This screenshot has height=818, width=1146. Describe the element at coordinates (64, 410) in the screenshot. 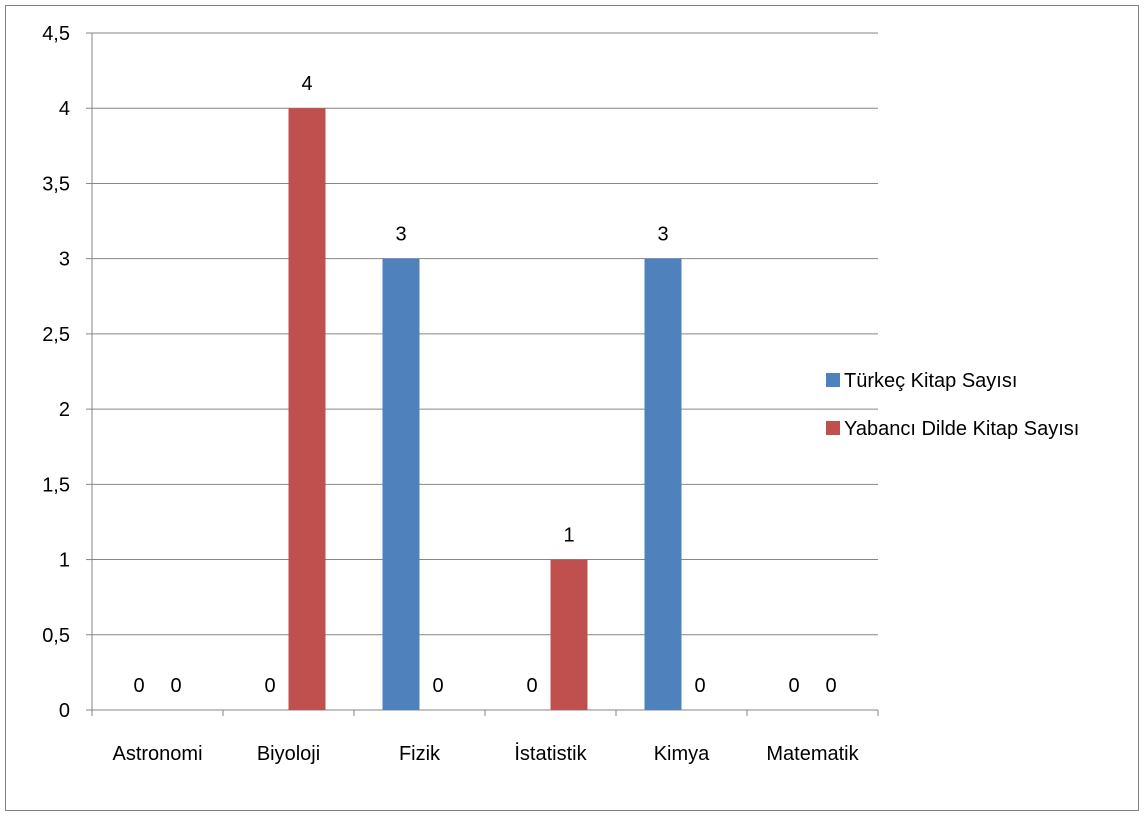

I see `y-tick-label: 2` at that location.